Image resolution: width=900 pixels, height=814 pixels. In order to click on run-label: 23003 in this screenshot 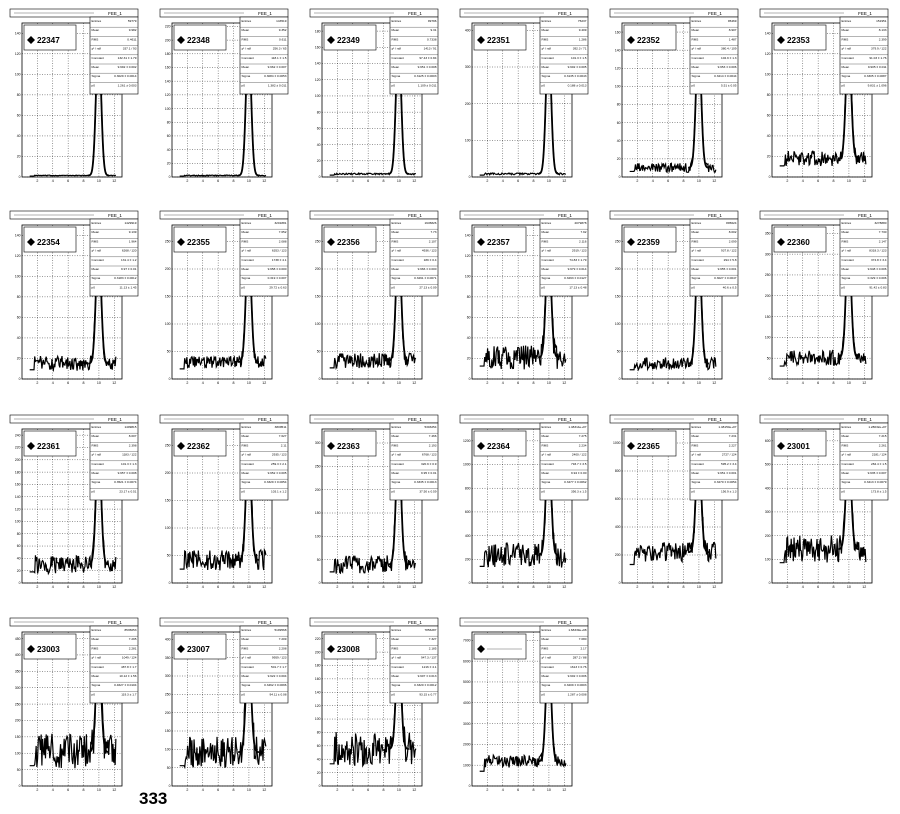, I will do `click(48, 649)`.